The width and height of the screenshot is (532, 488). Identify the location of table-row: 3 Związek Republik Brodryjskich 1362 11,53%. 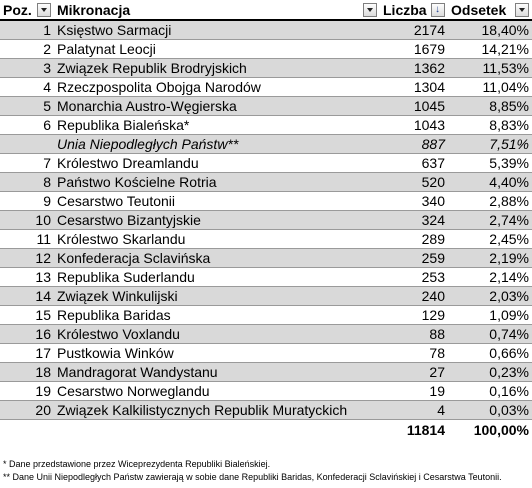
(266, 68).